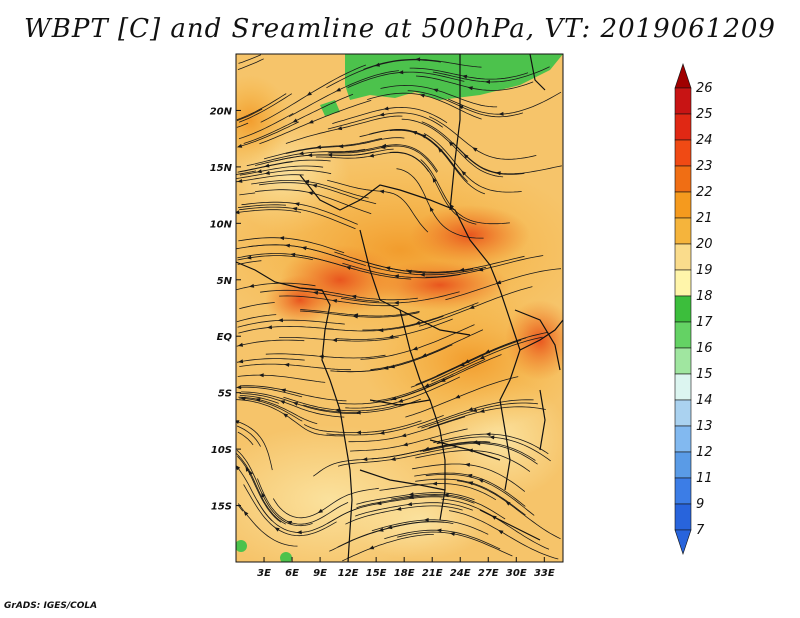  I want to click on lon-tick-label: 12E, so click(348, 573).